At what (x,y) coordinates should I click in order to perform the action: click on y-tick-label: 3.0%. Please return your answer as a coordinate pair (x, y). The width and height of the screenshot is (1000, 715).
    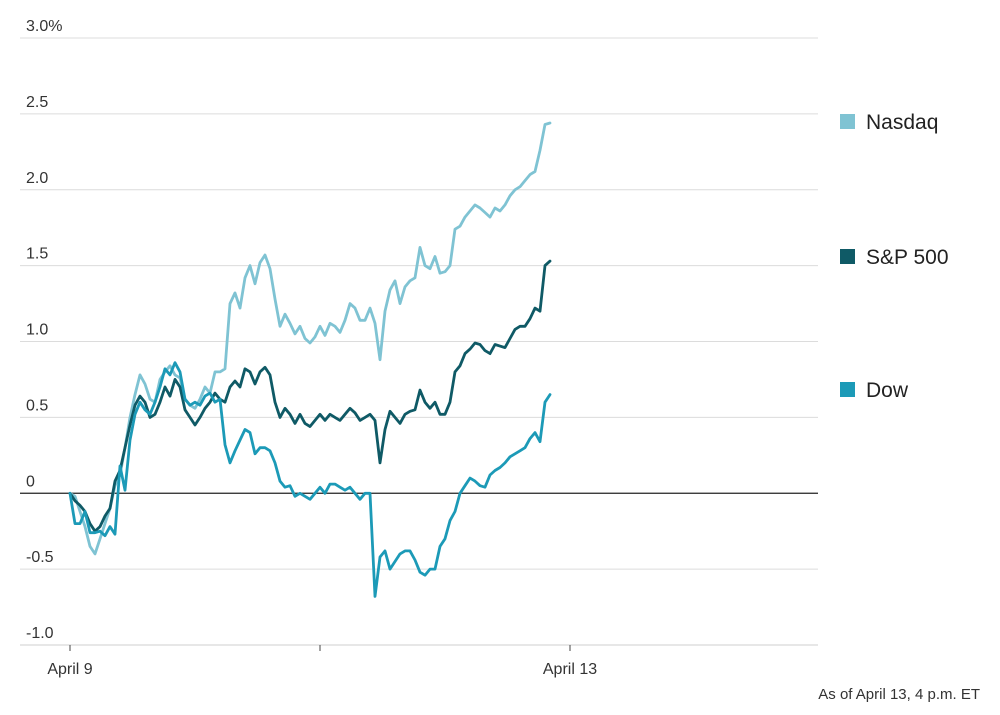
    Looking at the image, I should click on (44, 26).